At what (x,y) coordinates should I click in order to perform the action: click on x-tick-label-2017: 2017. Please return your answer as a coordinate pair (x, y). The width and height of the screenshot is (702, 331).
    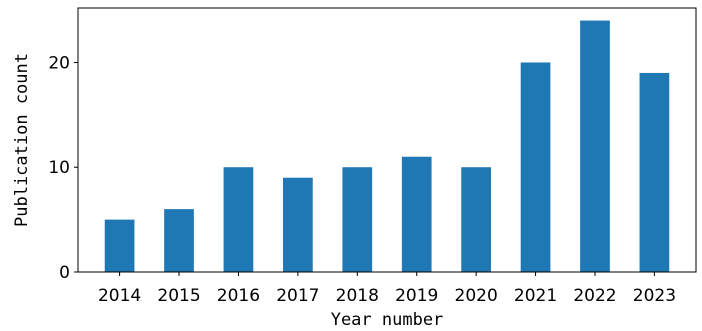
    Looking at the image, I should click on (297, 296).